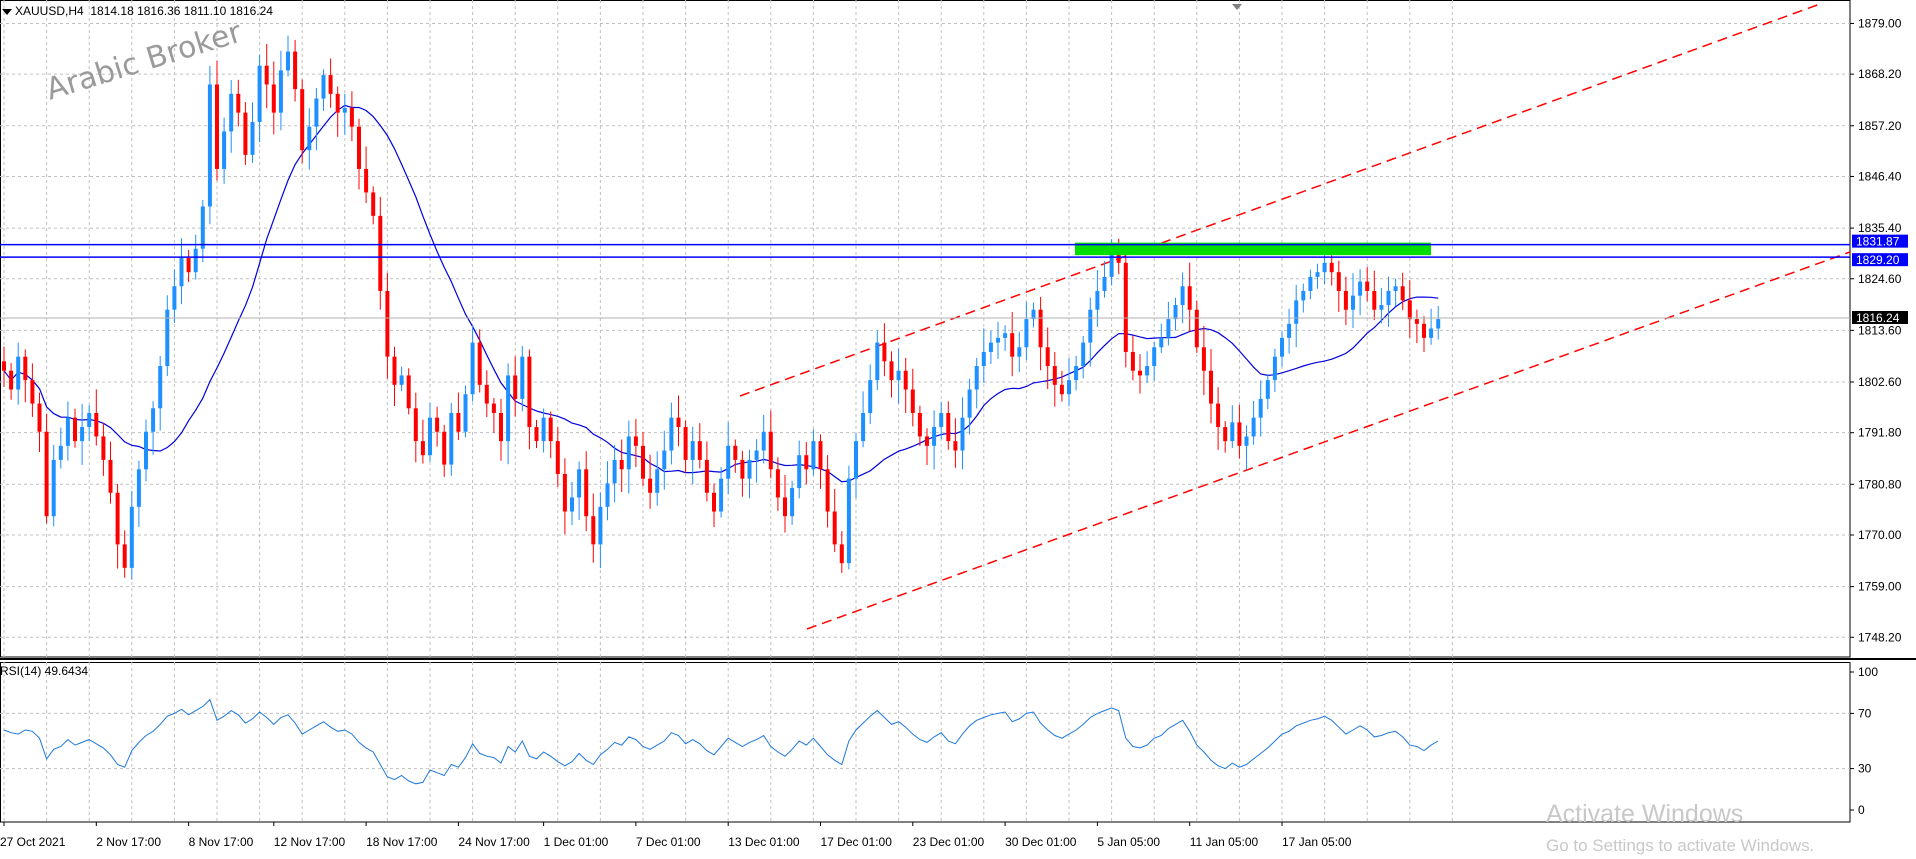  What do you see at coordinates (1645, 814) in the screenshot?
I see `activate-windows-title: Activate Windows` at bounding box center [1645, 814].